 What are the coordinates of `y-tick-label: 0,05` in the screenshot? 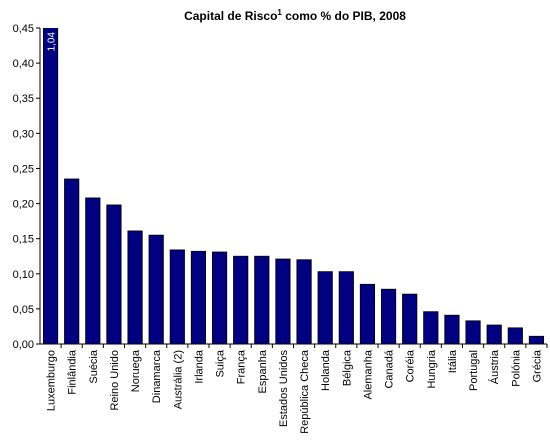 It's located at (23, 310).